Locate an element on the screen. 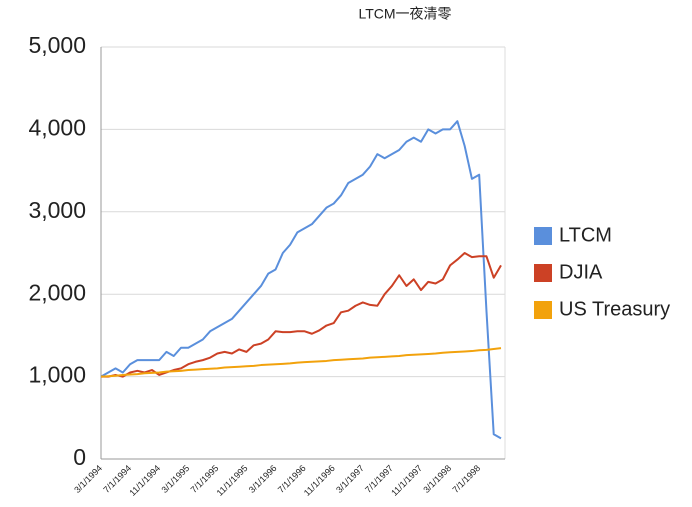  legend-label: DJIA is located at coordinates (581, 272).